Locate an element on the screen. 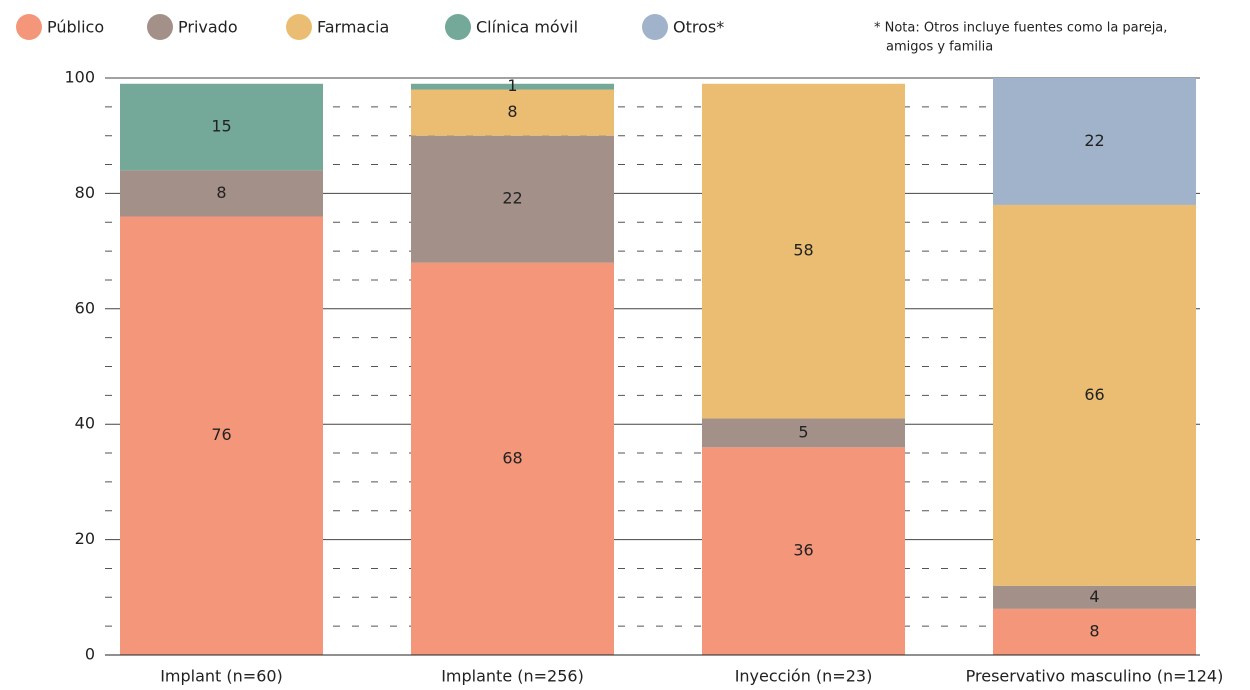 The height and width of the screenshot is (690, 1250). data-label: 5 is located at coordinates (803, 431).